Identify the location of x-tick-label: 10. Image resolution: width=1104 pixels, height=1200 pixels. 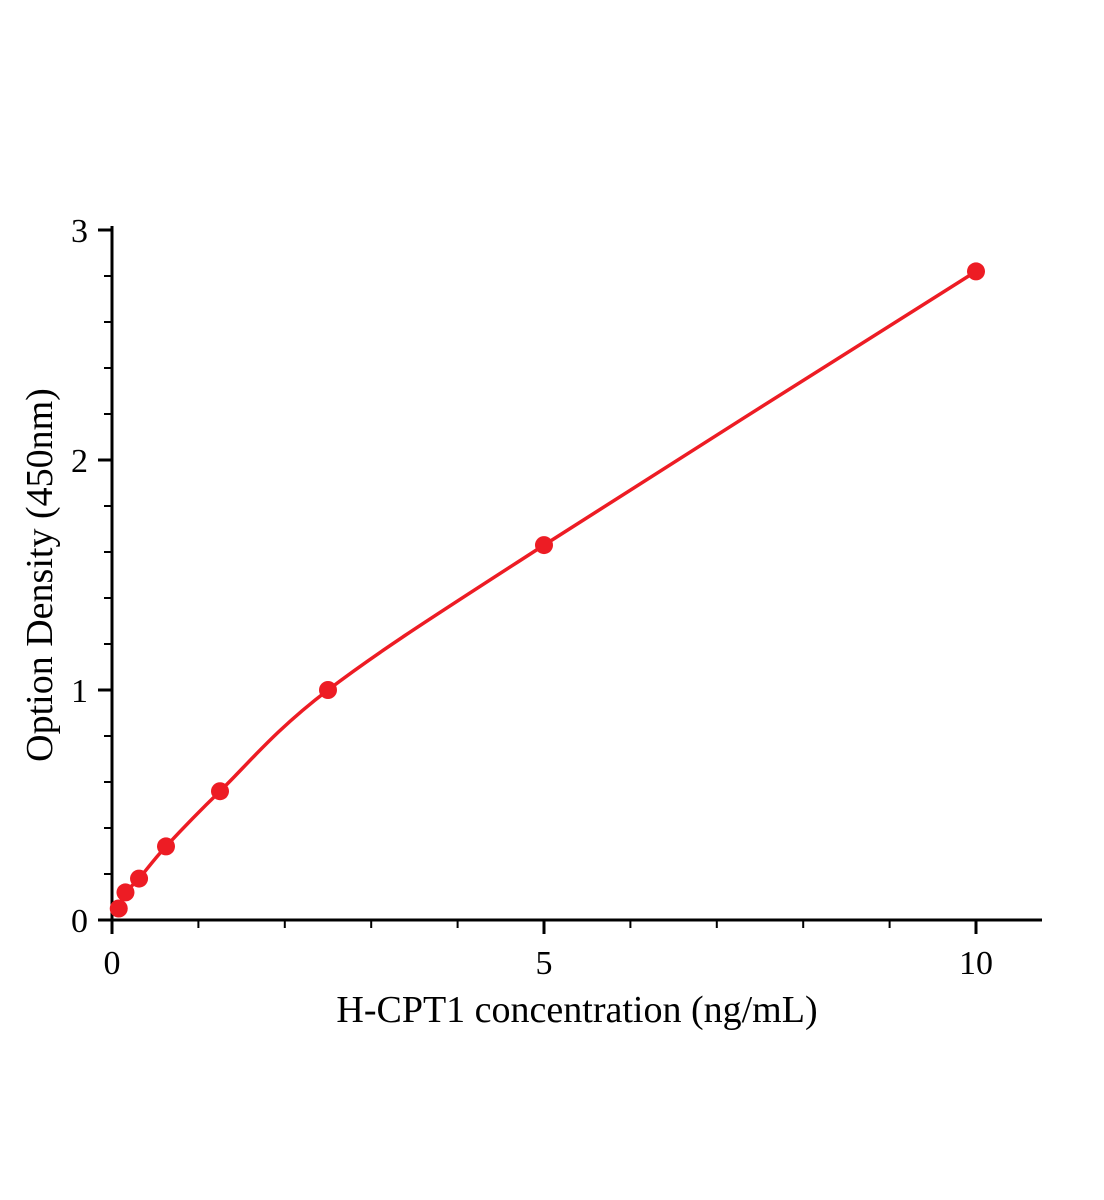
(976, 963).